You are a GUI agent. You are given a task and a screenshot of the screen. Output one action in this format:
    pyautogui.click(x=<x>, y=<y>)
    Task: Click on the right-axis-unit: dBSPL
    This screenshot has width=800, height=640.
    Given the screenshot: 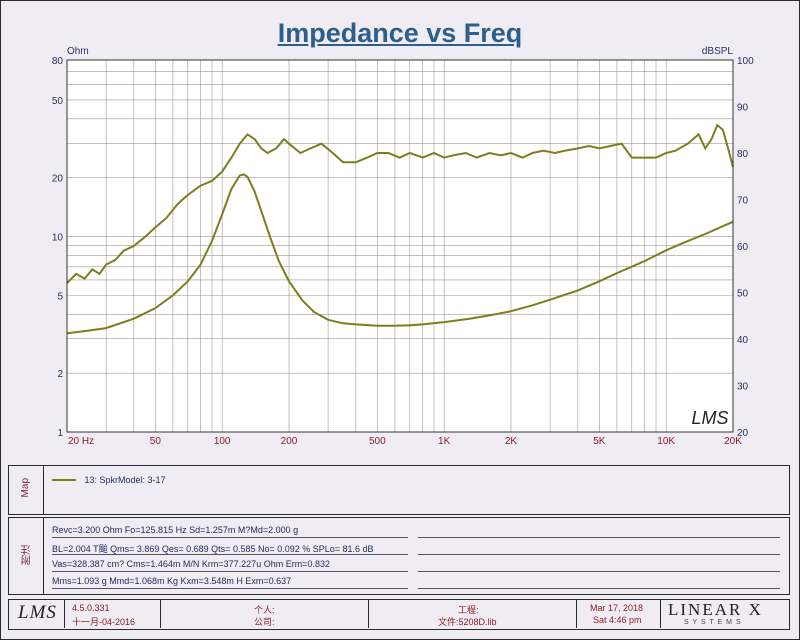 What is the action you would take?
    pyautogui.click(x=718, y=51)
    